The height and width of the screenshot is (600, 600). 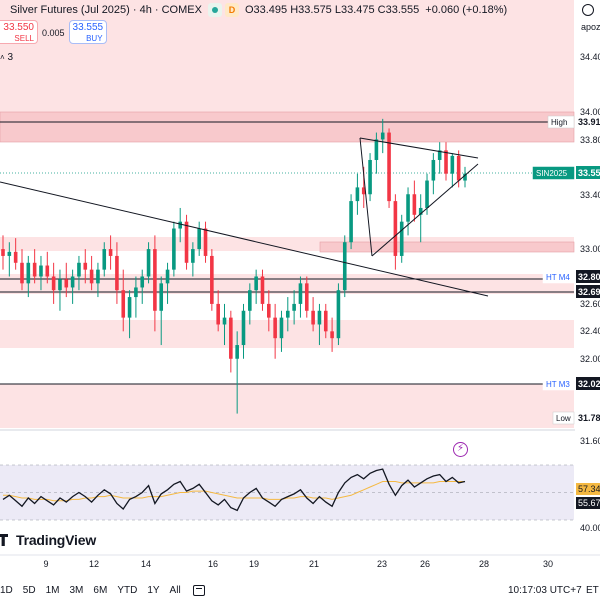 What do you see at coordinates (7, 57) in the screenshot?
I see `indicators-toggle: ˄ 3` at bounding box center [7, 57].